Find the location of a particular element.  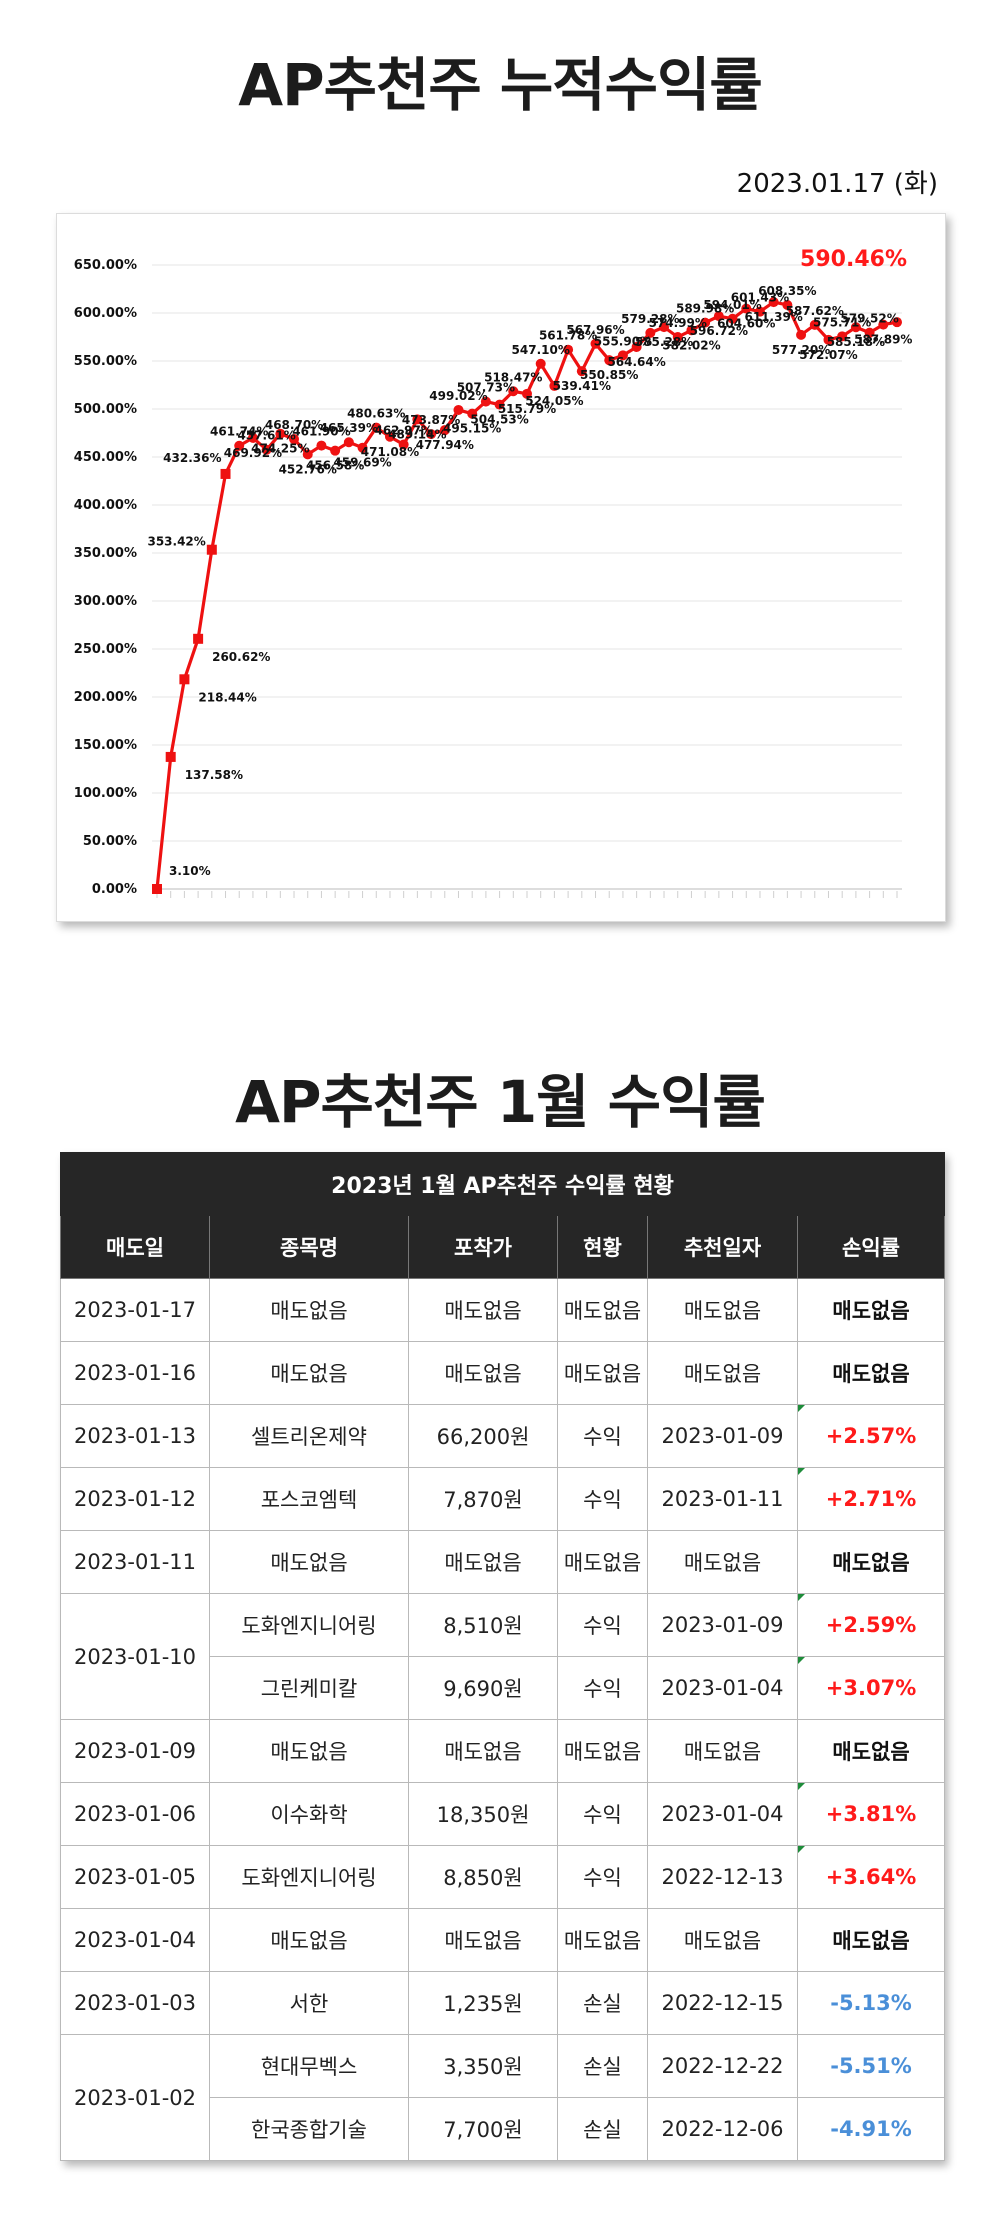

data-label: 582.02% is located at coordinates (691, 345).